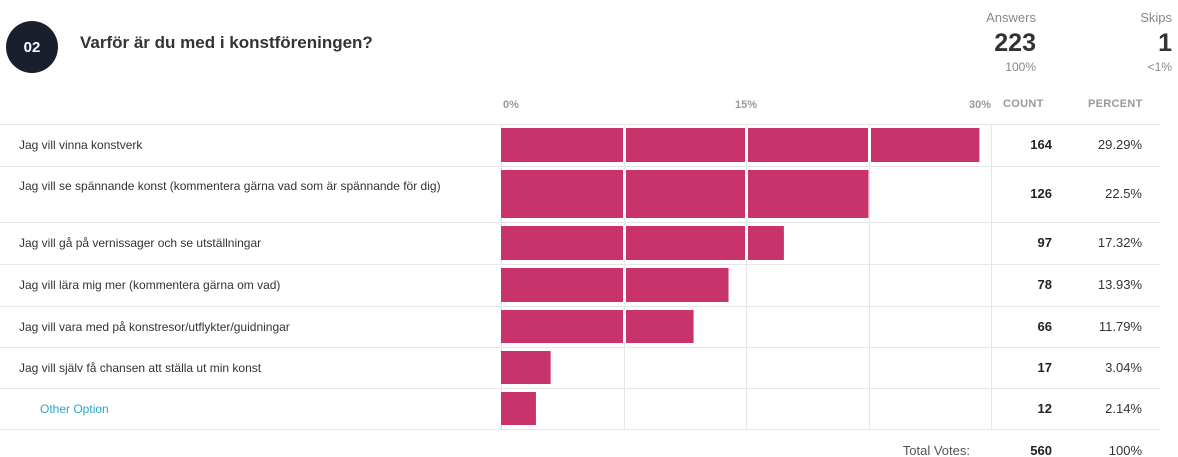  What do you see at coordinates (1119, 284) in the screenshot?
I see `percent-value: 13.93%` at bounding box center [1119, 284].